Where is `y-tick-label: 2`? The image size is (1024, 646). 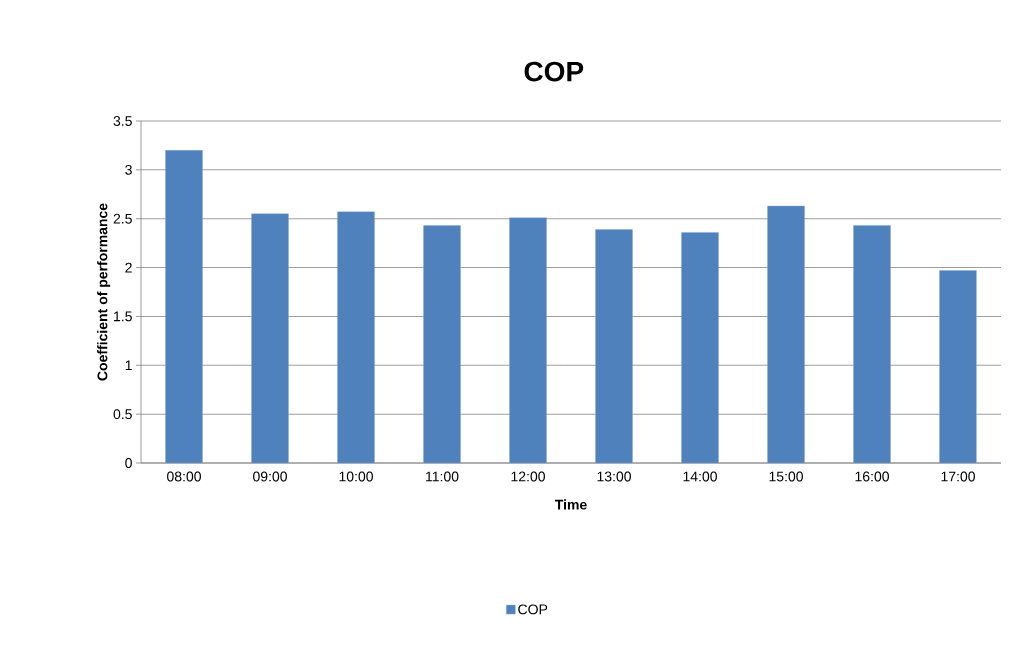 y-tick-label: 2 is located at coordinates (128, 267).